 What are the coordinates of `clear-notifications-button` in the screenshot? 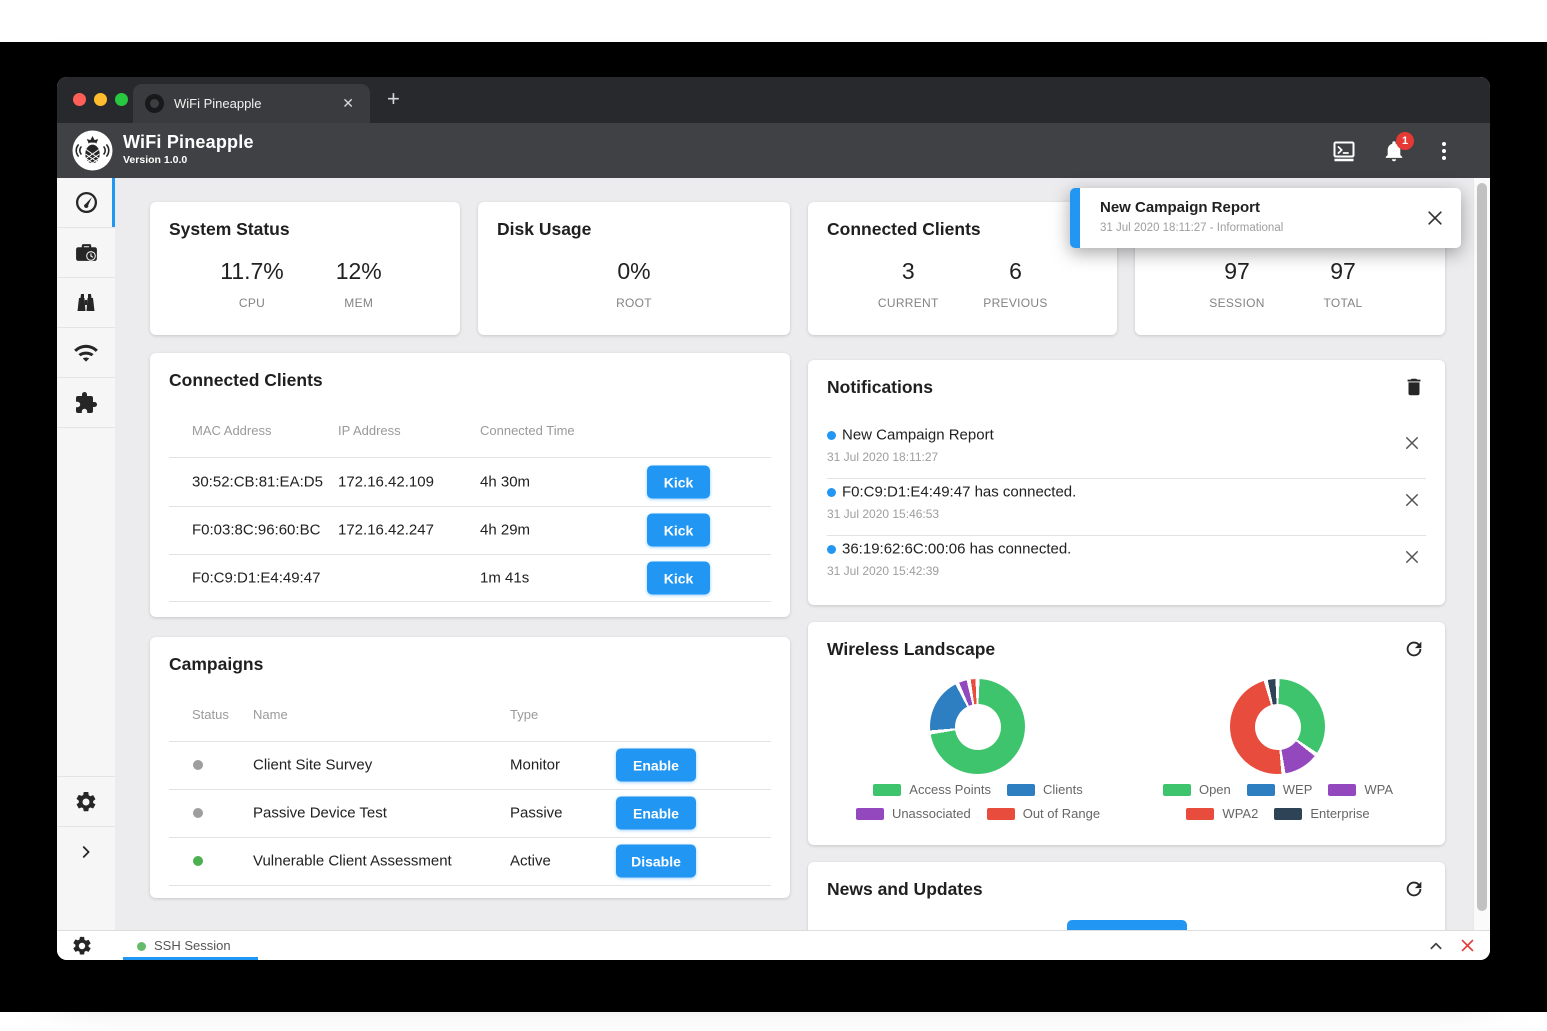 It's located at (1414, 387).